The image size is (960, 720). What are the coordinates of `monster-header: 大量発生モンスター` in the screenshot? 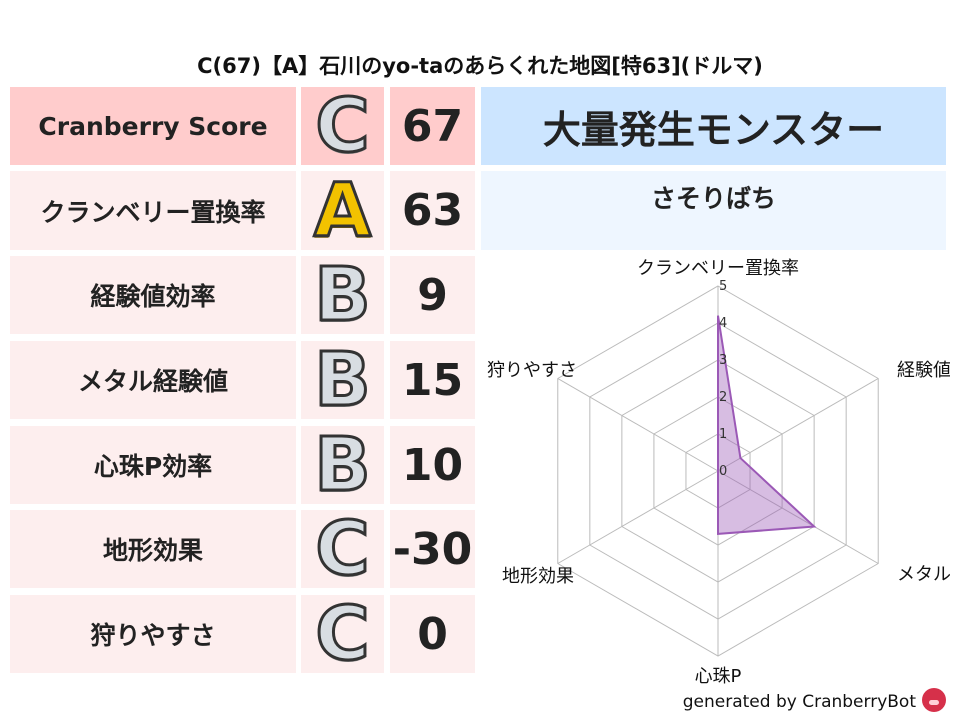 It's located at (713, 126).